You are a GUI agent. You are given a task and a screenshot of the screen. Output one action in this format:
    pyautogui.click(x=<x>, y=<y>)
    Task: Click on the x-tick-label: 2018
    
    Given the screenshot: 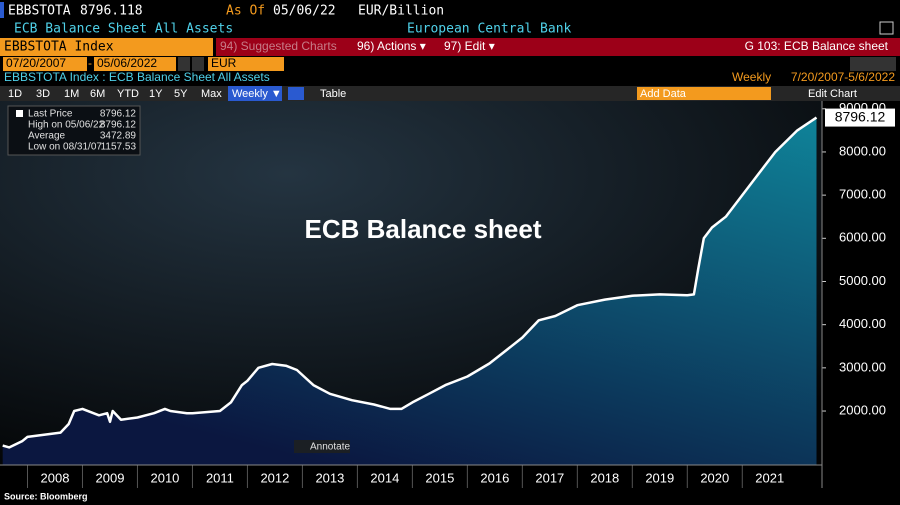 What is the action you would take?
    pyautogui.click(x=604, y=477)
    